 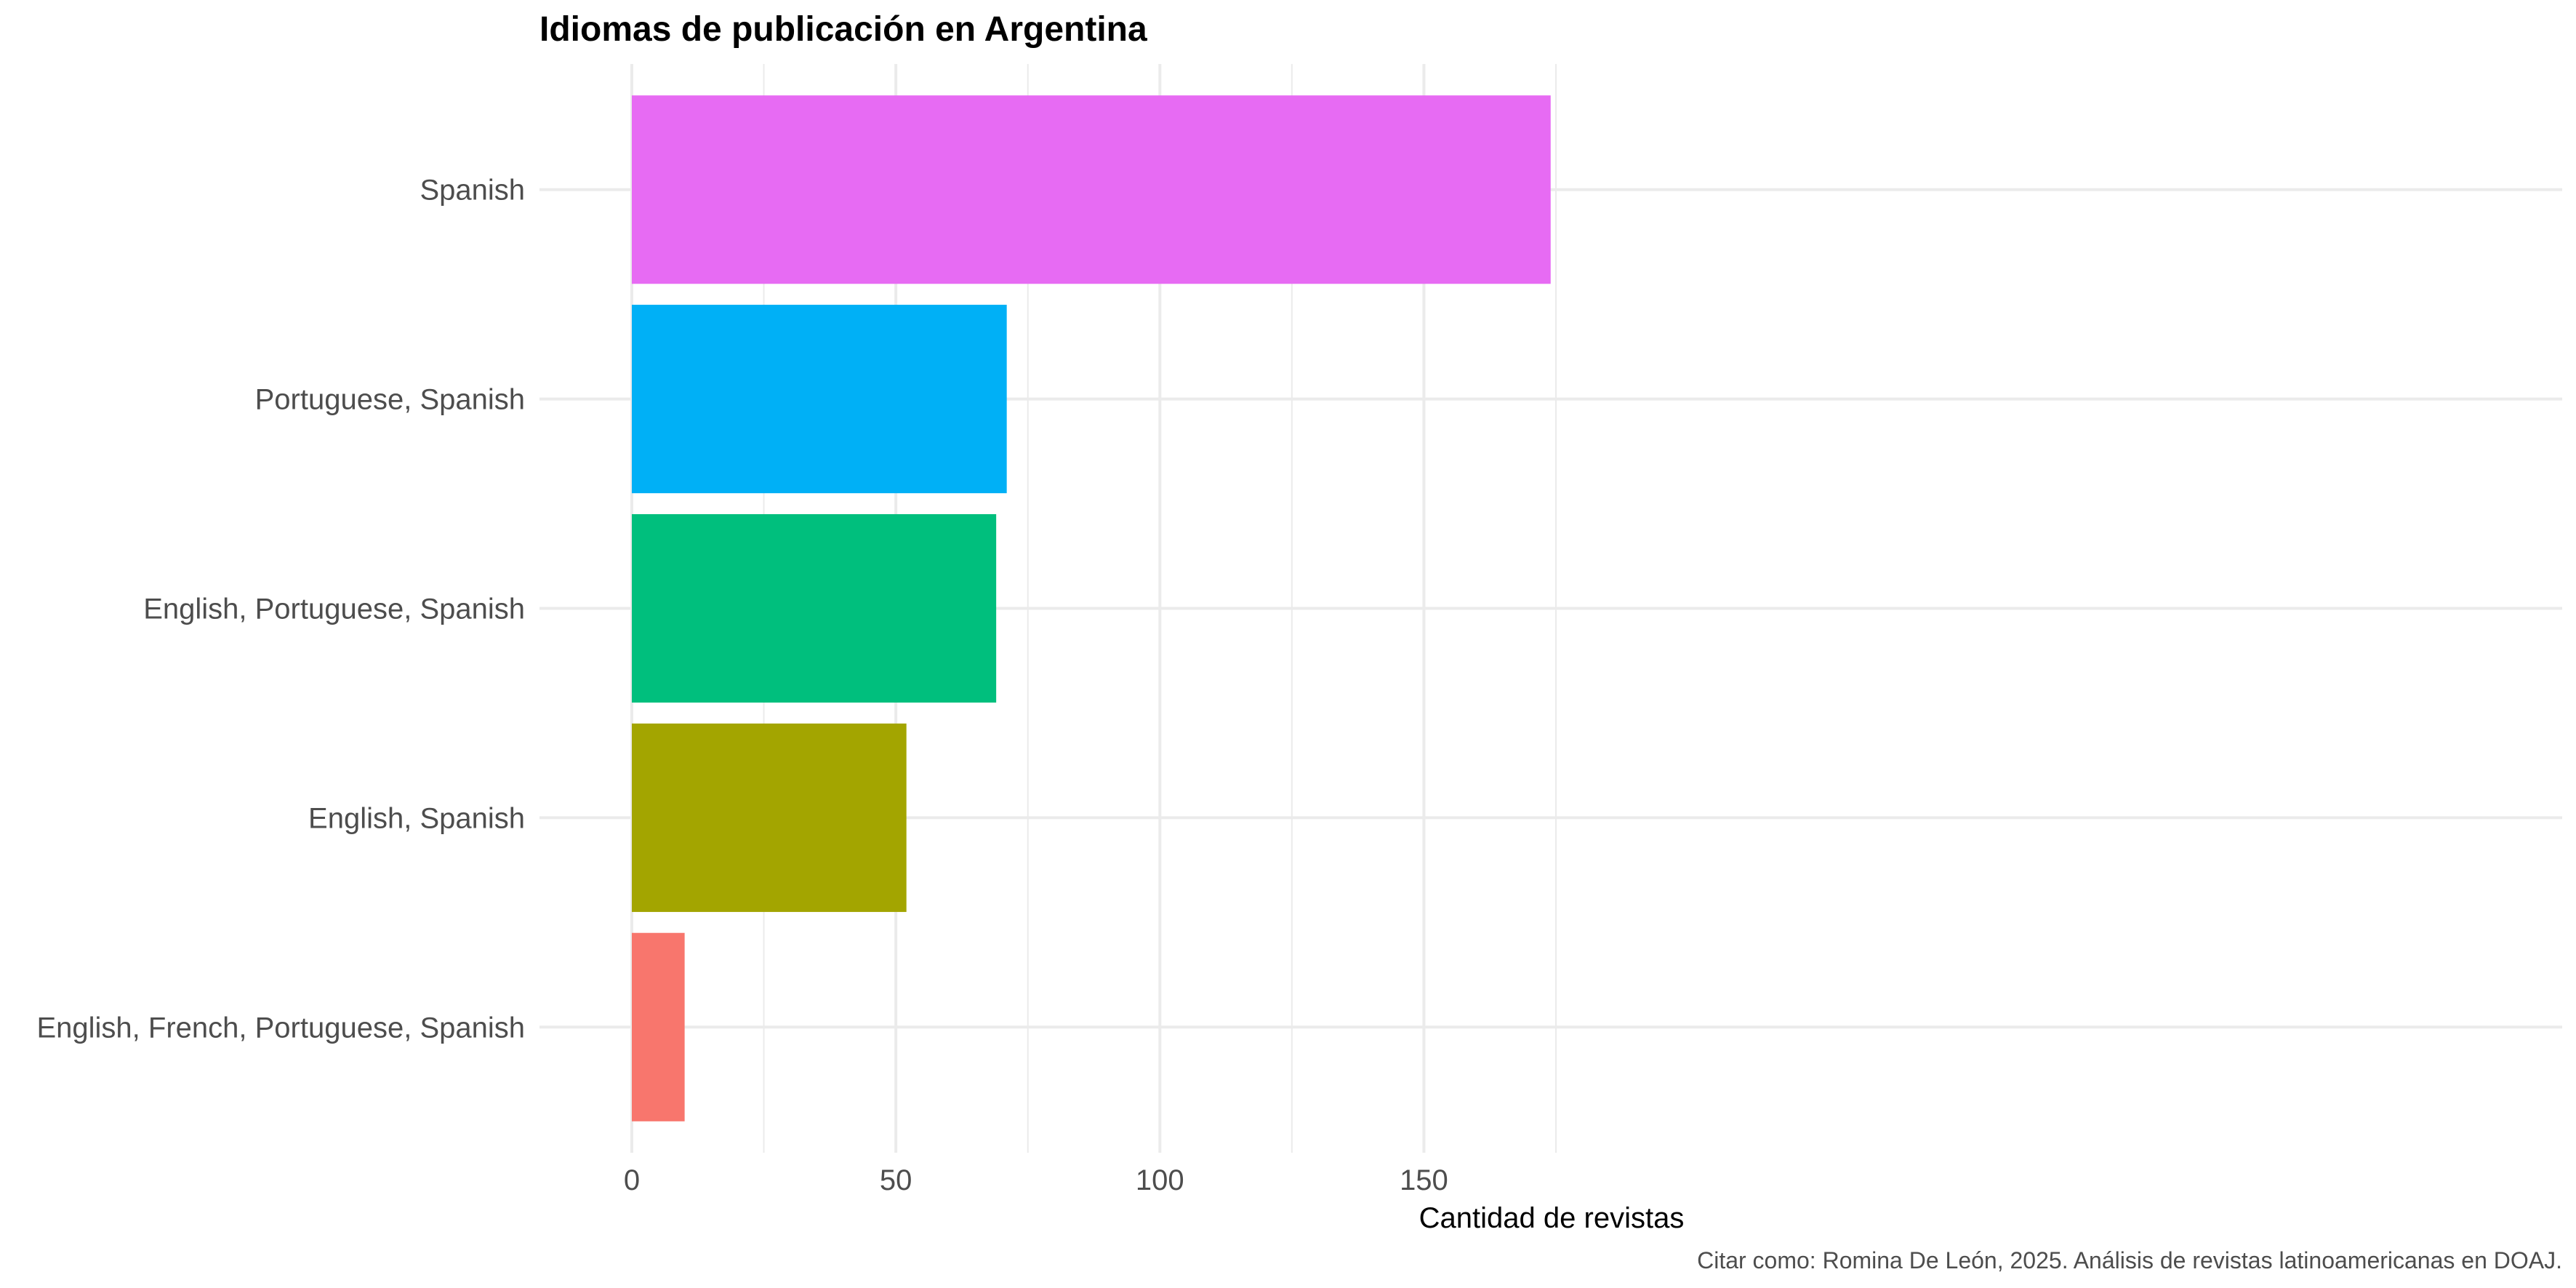 What do you see at coordinates (843, 29) in the screenshot?
I see `chart-title: Idiomas de publicación en Argentina` at bounding box center [843, 29].